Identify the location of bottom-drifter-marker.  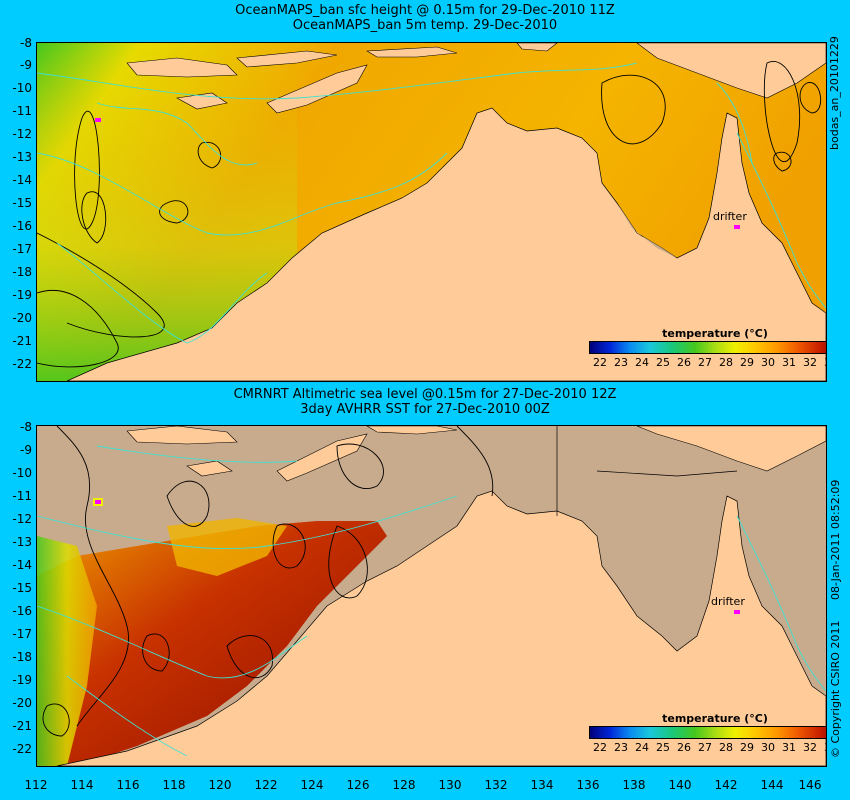
(737, 612).